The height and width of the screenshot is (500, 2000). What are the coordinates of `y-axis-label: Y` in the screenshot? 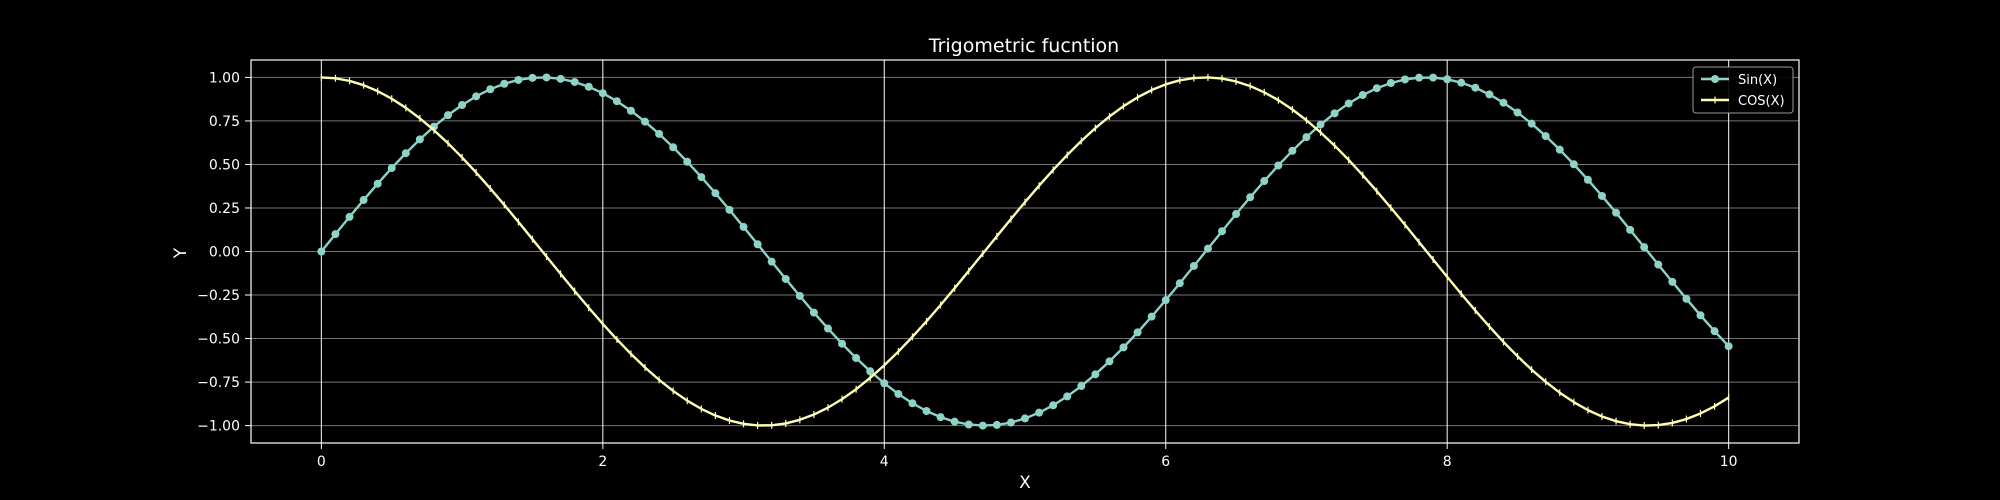 It's located at (181, 253).